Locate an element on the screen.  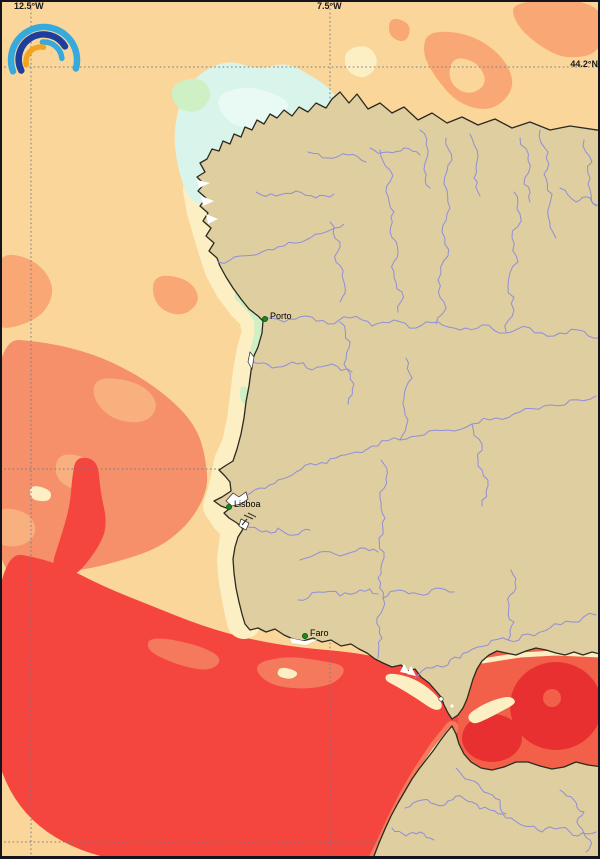
city-marker-faro: Faro is located at coordinates (315, 634).